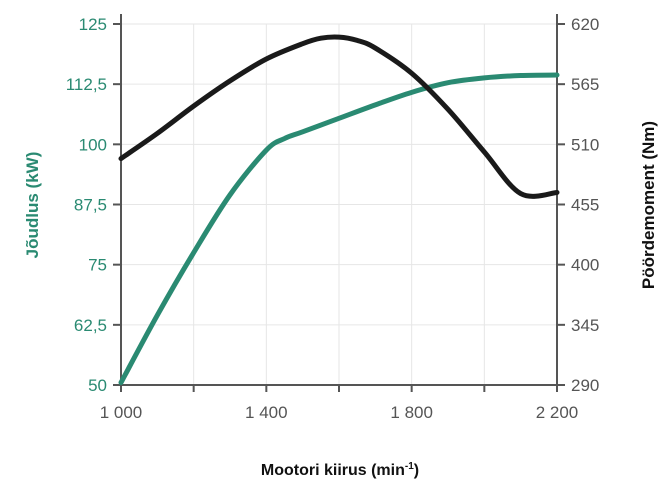 Image resolution: width=665 pixels, height=480 pixels. Describe the element at coordinates (585, 265) in the screenshot. I see `right-tick-label: 400` at that location.